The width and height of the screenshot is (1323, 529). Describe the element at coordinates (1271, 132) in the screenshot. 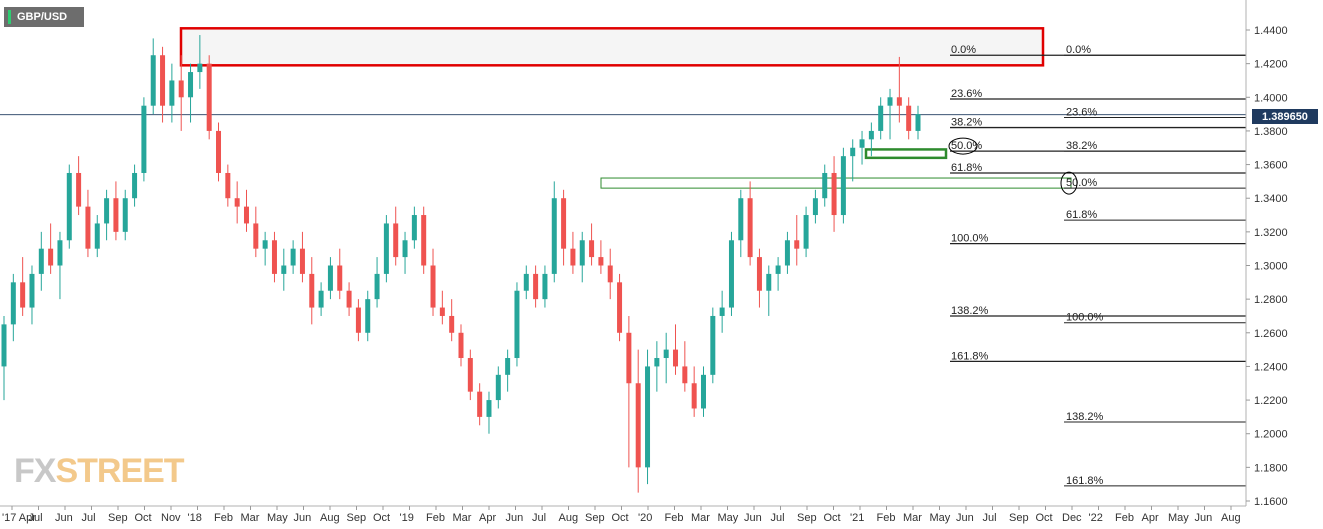

I see `y-tick-label: 1.3800` at that location.